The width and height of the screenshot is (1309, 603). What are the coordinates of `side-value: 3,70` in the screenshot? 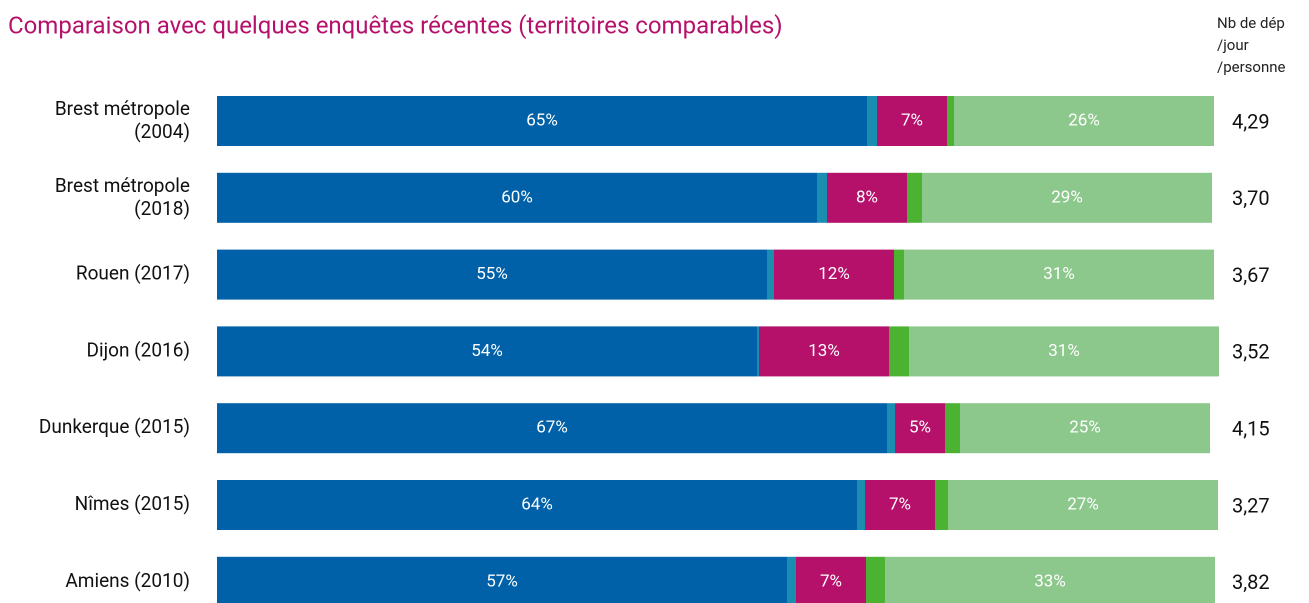 It's located at (1251, 198).